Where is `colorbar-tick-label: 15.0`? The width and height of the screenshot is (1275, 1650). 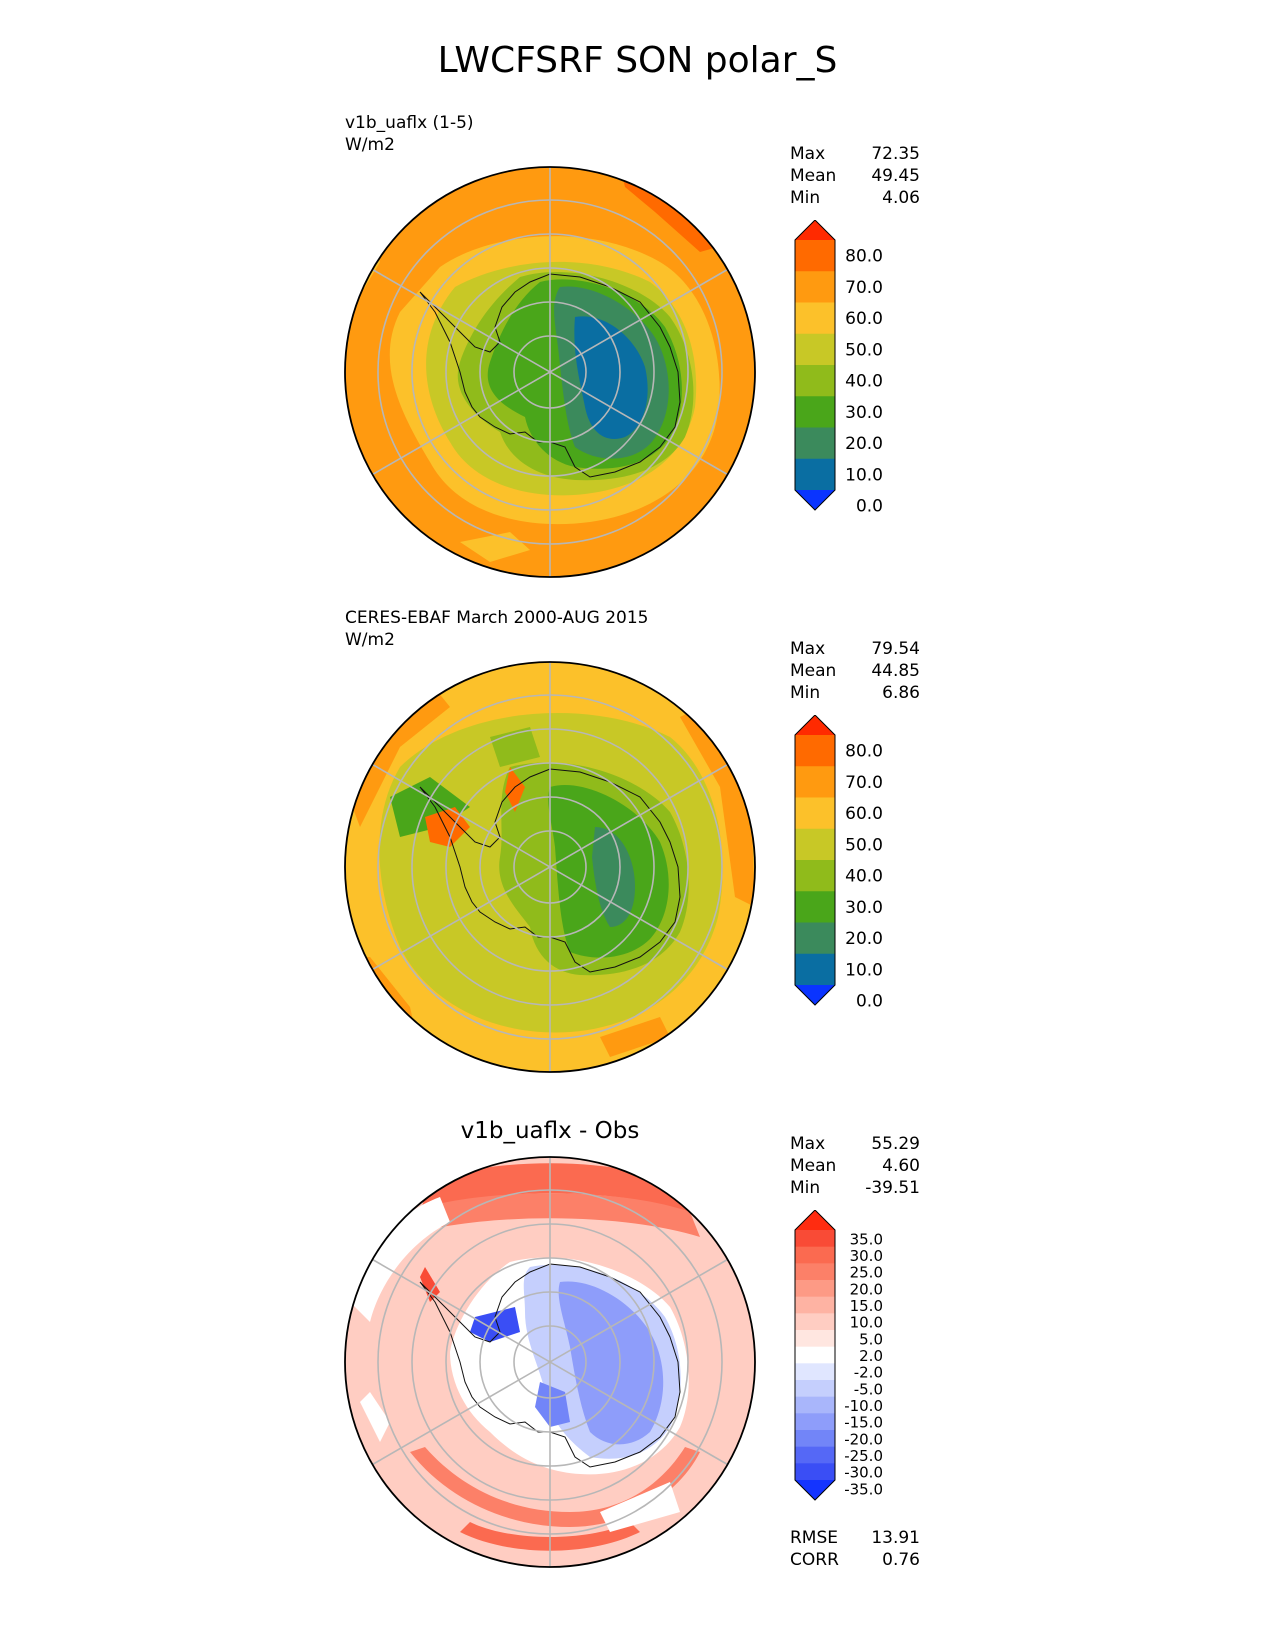
colorbar-tick-label: 15.0 is located at coordinates (866, 1306).